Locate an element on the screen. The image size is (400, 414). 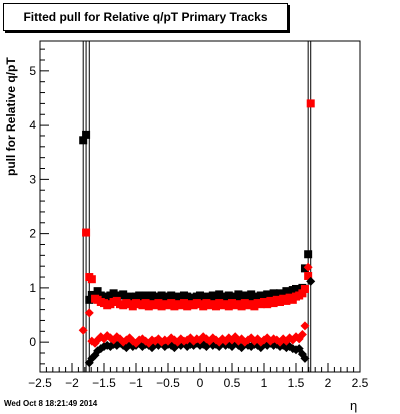
timestamp: Wed Oct 8 18:21:49 2014 is located at coordinates (51, 403).